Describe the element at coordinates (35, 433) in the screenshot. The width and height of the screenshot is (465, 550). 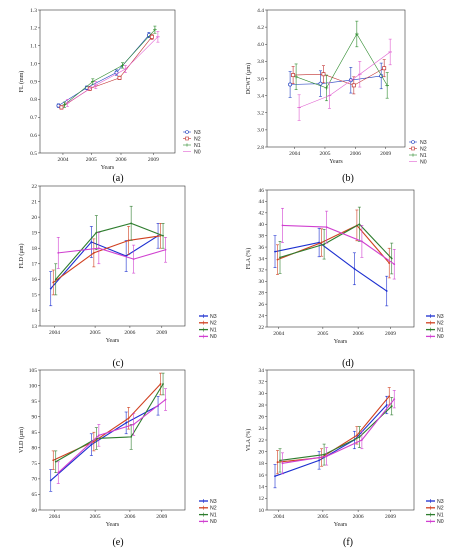
I see `y-tick-label: 85` at that location.